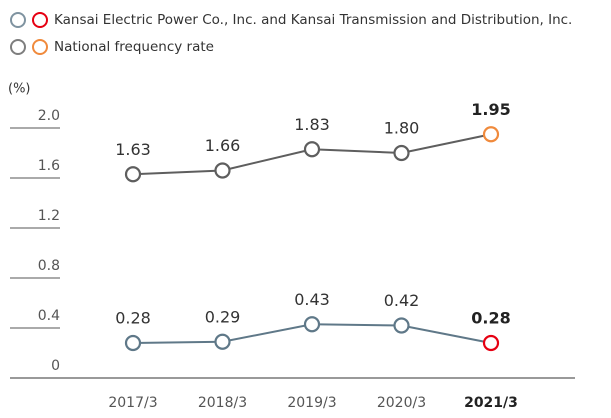 The width and height of the screenshot is (611, 418). What do you see at coordinates (312, 124) in the screenshot?
I see `data-label: 1.83` at bounding box center [312, 124].